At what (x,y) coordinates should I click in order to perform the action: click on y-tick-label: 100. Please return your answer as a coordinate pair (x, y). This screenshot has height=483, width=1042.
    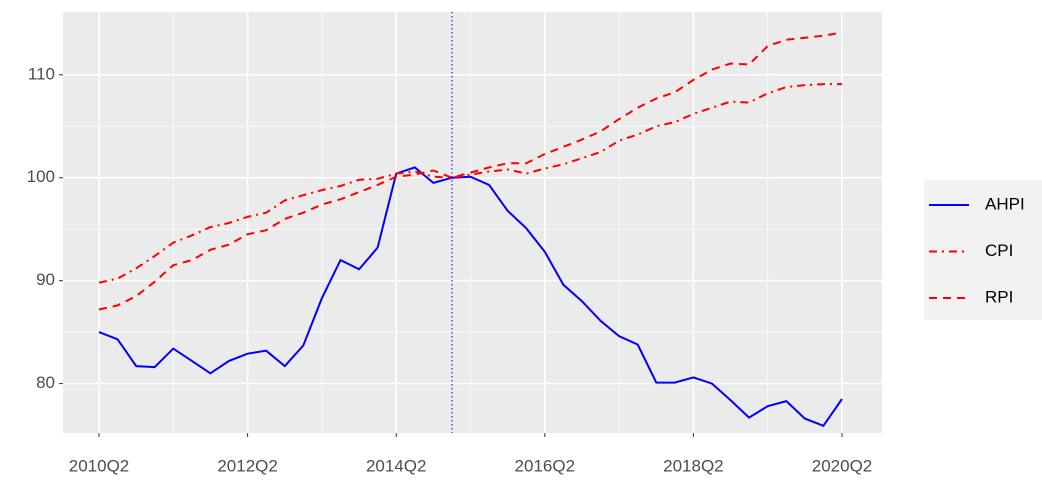
    Looking at the image, I should click on (41, 176).